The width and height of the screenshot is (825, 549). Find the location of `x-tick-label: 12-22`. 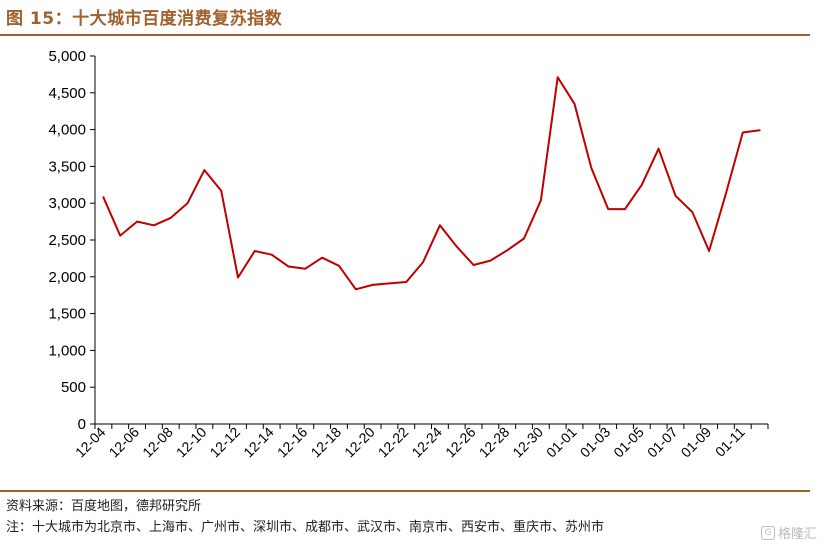

x-tick-label: 12-22 is located at coordinates (393, 442).